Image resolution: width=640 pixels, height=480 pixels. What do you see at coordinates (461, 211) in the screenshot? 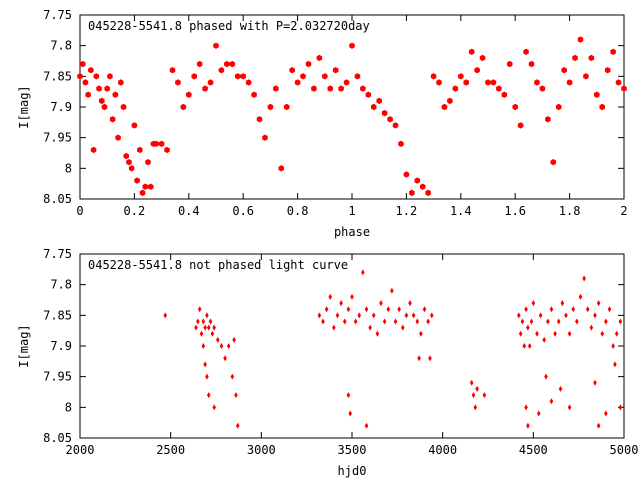
I see `x-tick-label: 1.4` at bounding box center [461, 211].